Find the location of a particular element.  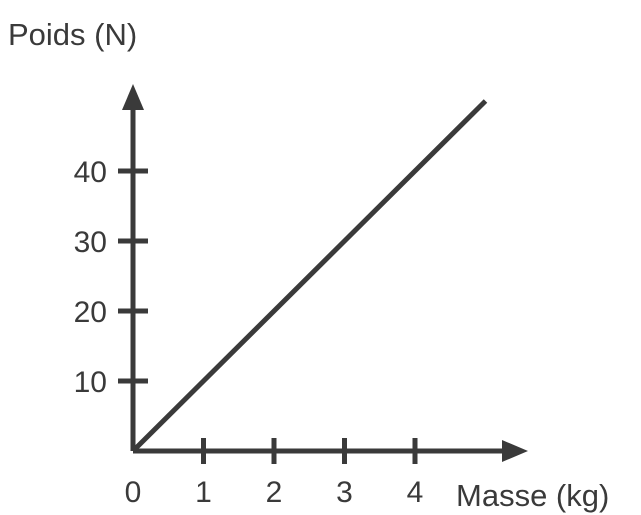

x-axis-title: Masse (kg) is located at coordinates (532, 495).